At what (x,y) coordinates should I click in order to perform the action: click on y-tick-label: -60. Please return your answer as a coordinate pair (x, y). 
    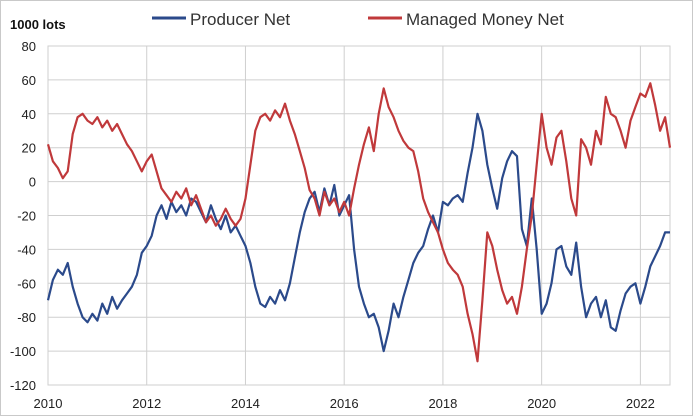
    Looking at the image, I should click on (26, 283).